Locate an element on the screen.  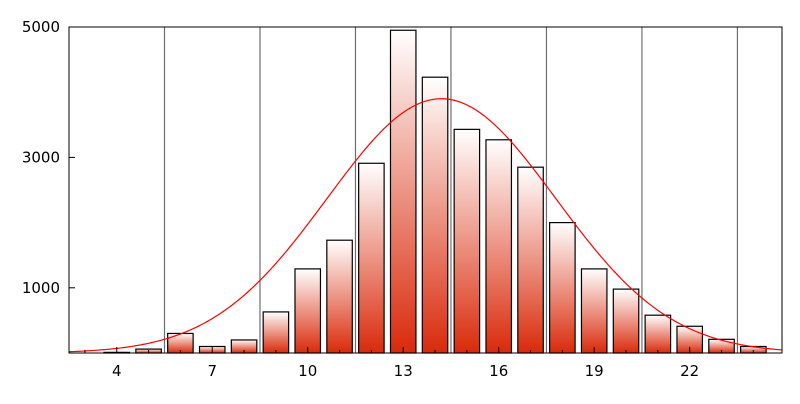
x-tick-label: 10 is located at coordinates (307, 371).